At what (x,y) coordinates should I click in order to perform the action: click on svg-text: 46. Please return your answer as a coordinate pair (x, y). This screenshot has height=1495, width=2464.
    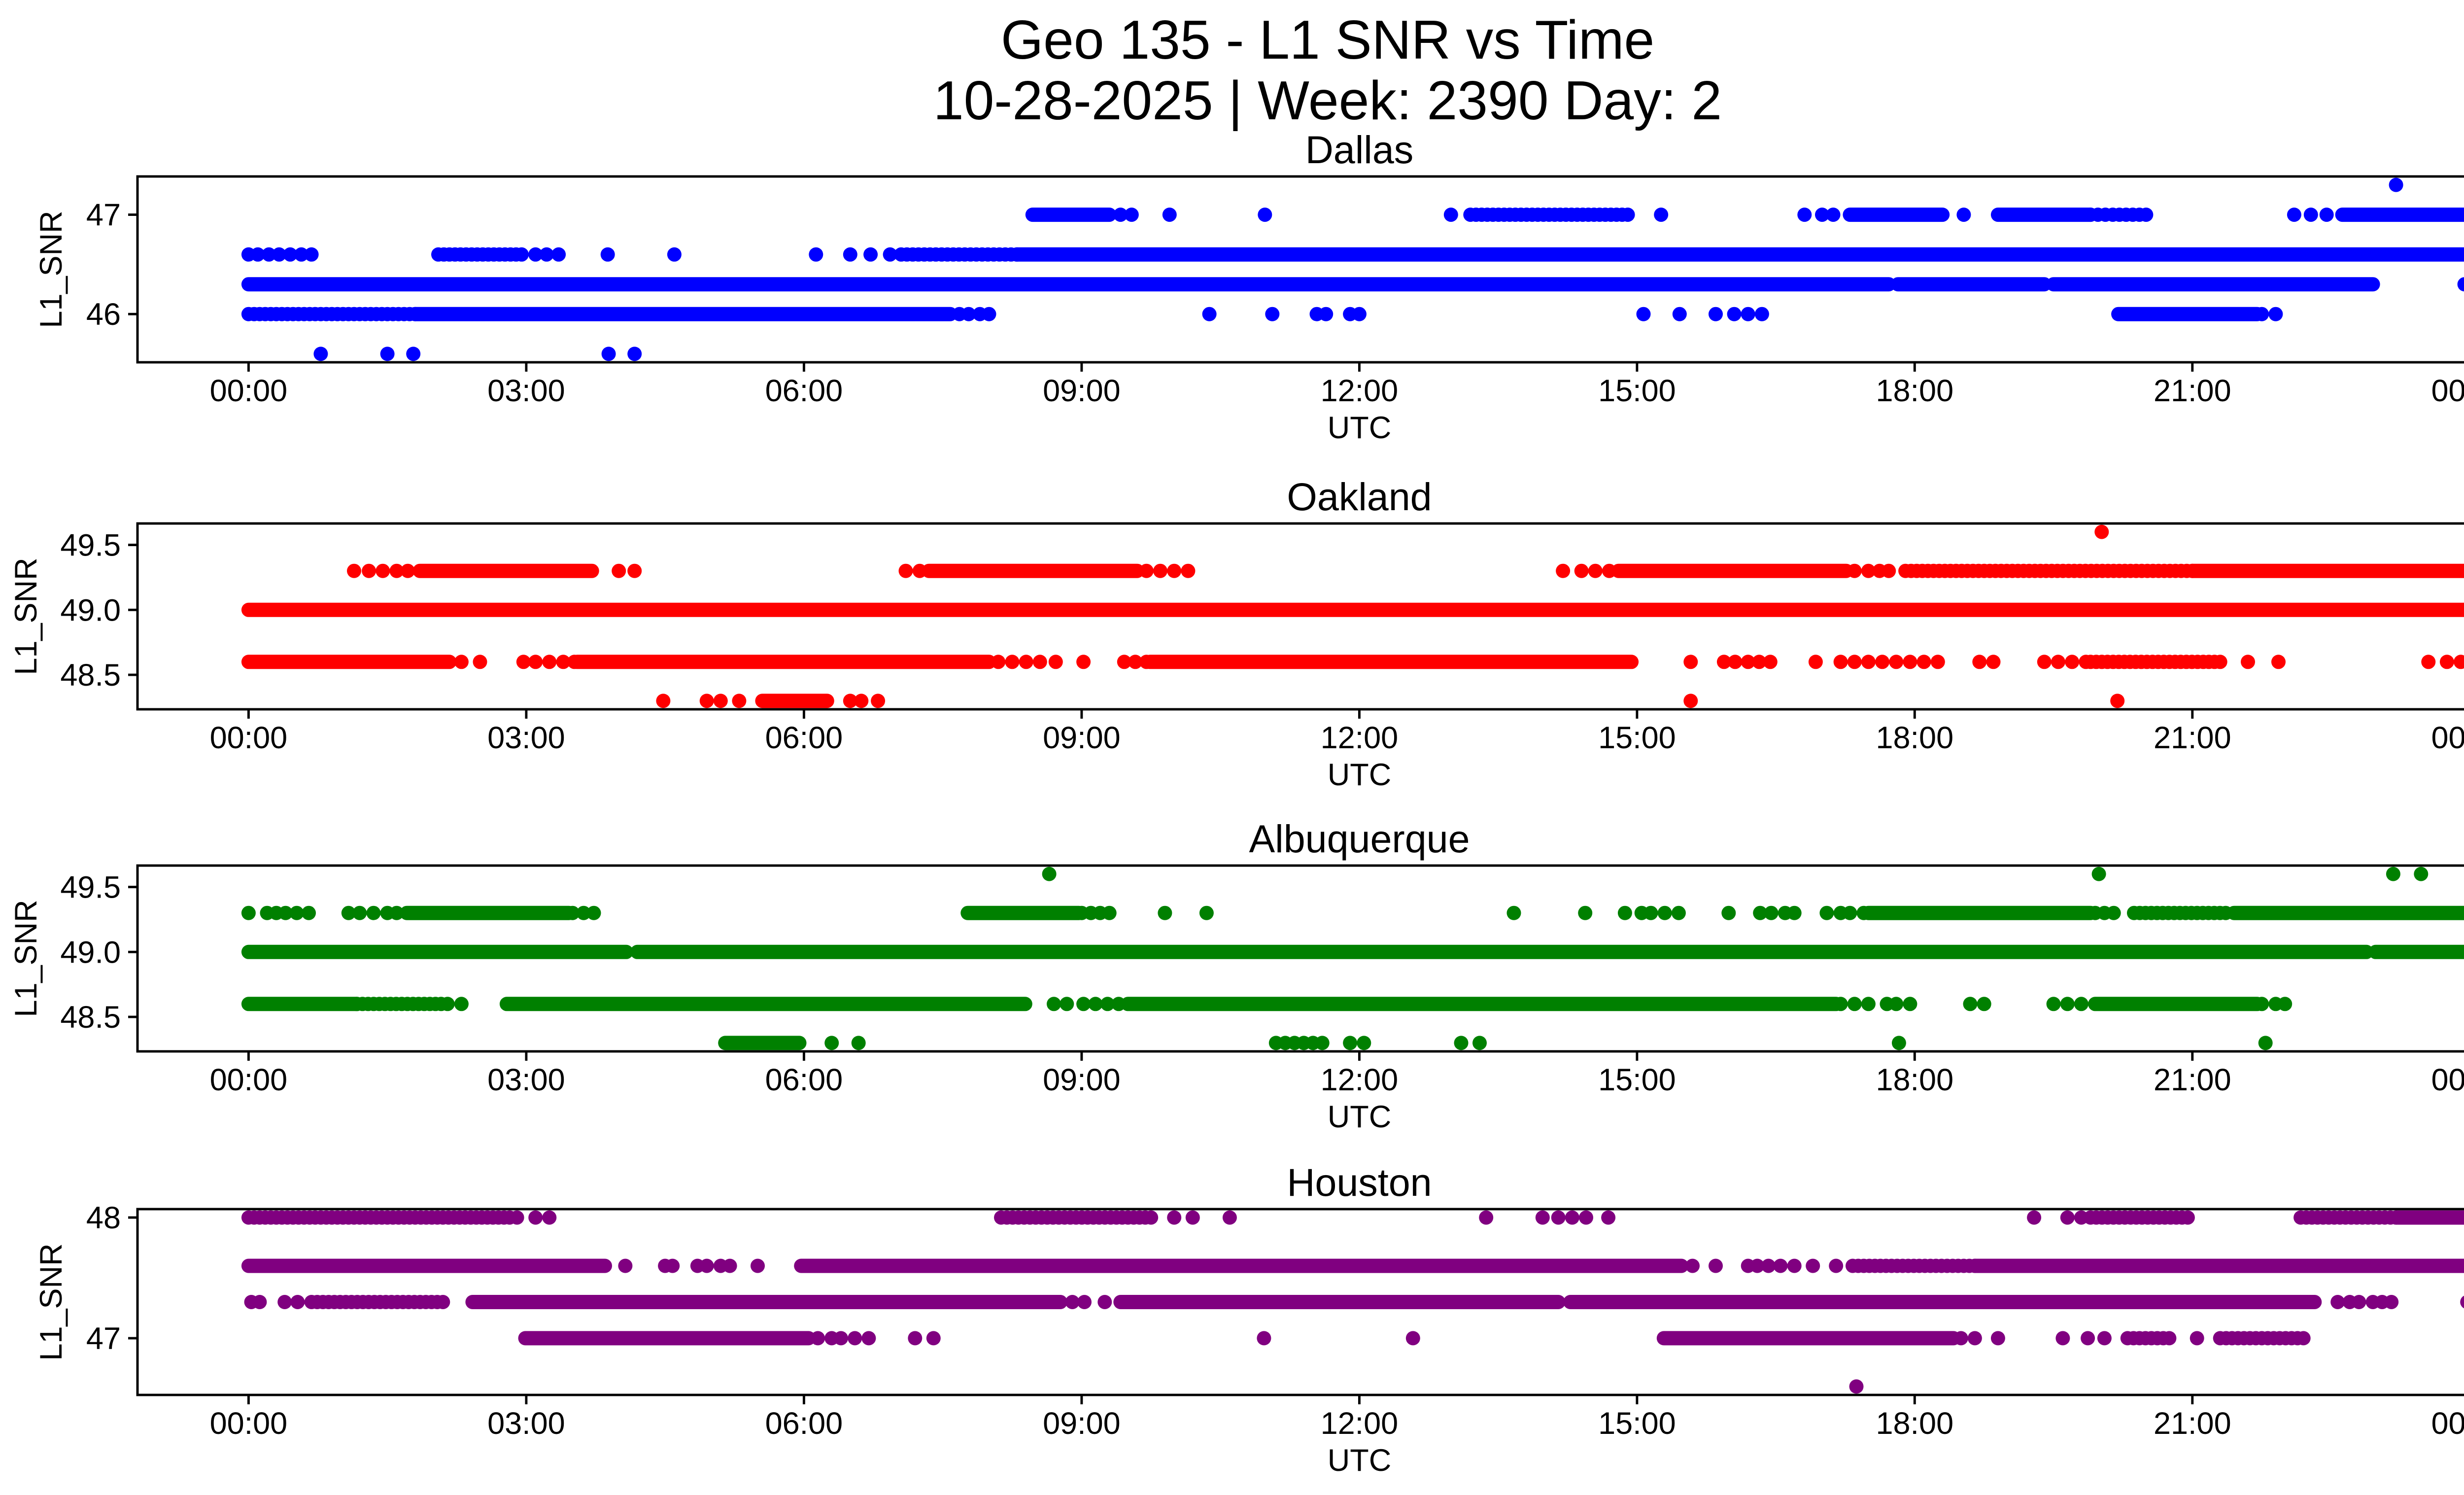
    Looking at the image, I should click on (103, 314).